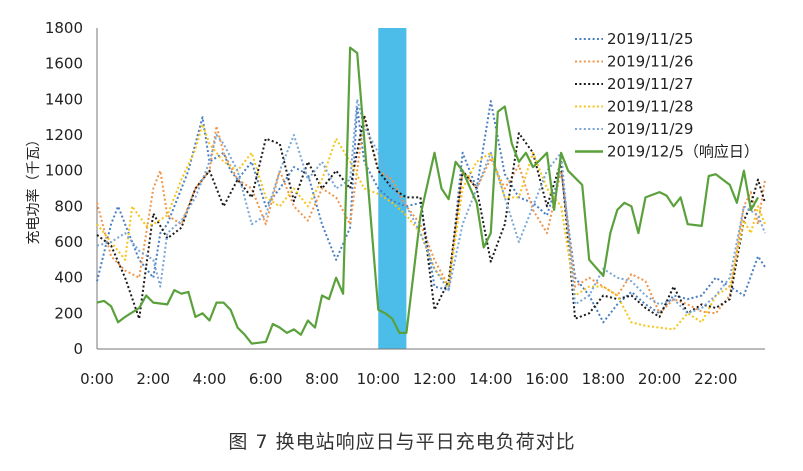 The image size is (803, 471). I want to click on y-axis-title: 充电功率（千瓦）, so click(33, 189).